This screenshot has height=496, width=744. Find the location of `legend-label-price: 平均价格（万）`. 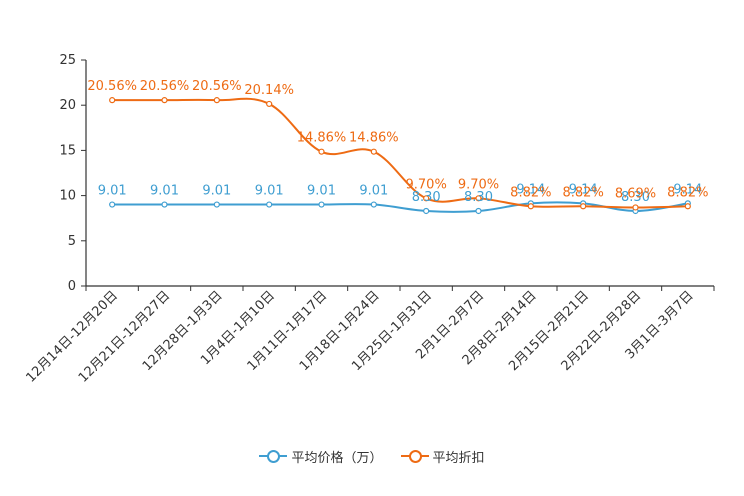

legend-label-price: 平均价格（万） is located at coordinates (337, 458).